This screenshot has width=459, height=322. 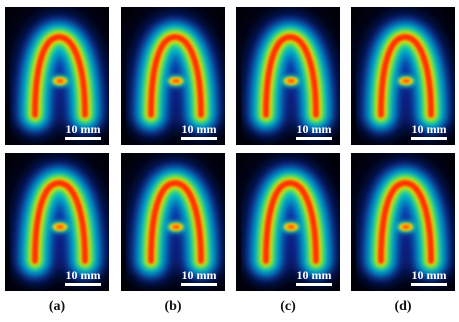 I want to click on panel-row1-c: 10 mm, so click(x=288, y=76).